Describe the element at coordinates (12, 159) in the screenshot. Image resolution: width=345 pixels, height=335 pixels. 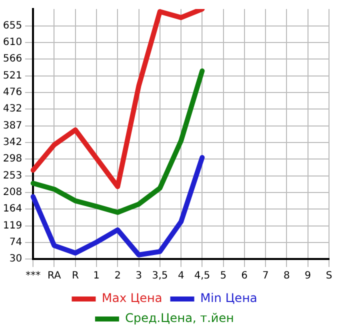
I see `y-tick-label: 298` at that location.